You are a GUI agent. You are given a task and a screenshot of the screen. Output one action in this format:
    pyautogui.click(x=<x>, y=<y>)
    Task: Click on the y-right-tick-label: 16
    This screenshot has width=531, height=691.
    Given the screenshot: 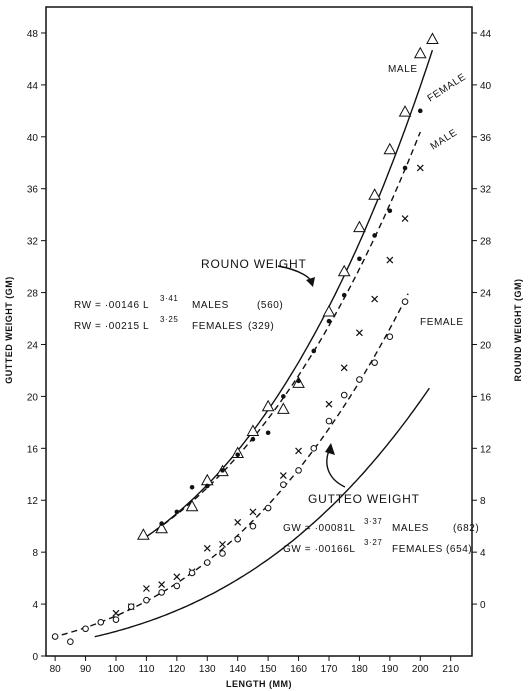 What is the action you would take?
    pyautogui.click(x=486, y=397)
    